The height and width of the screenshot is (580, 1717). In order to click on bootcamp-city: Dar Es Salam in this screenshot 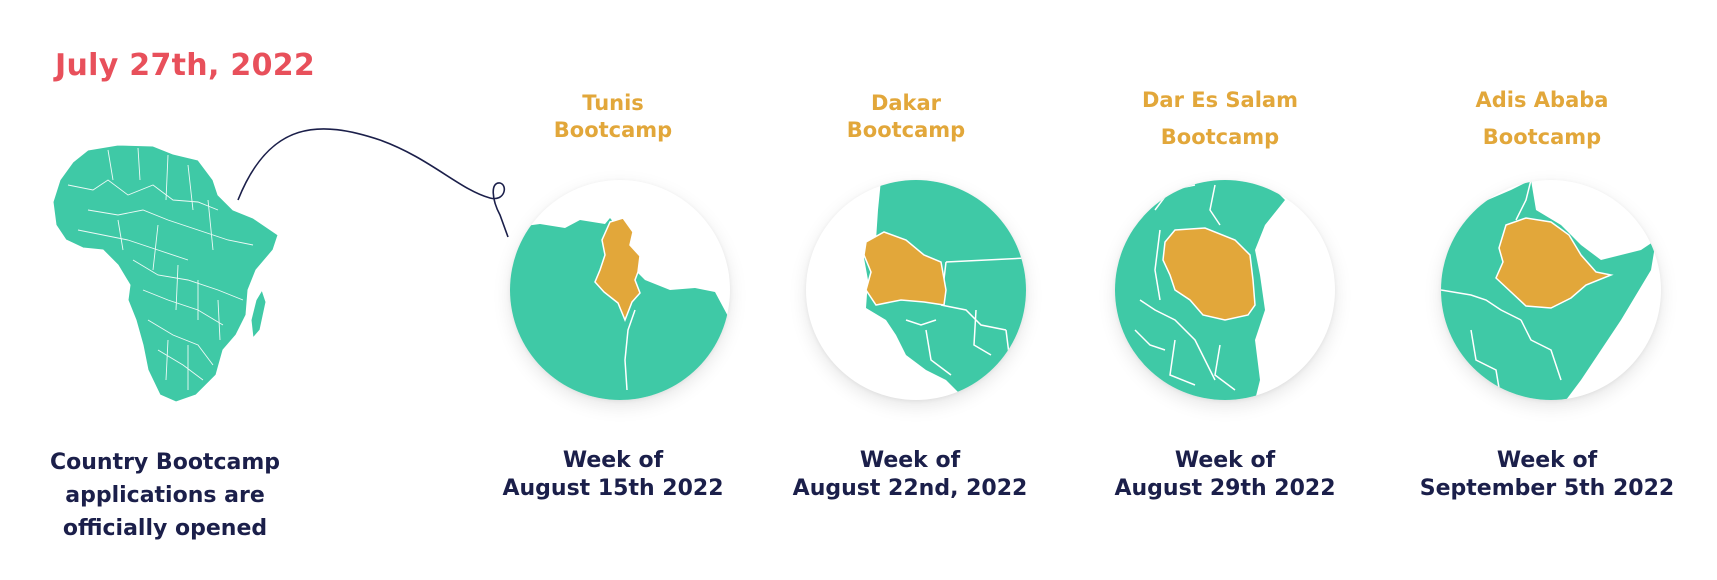, I will do `click(1220, 100)`.